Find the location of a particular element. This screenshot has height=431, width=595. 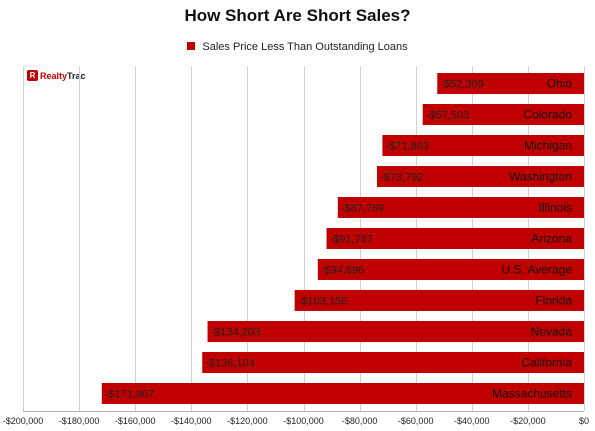

x-tick-label: -$160,000 is located at coordinates (135, 421).